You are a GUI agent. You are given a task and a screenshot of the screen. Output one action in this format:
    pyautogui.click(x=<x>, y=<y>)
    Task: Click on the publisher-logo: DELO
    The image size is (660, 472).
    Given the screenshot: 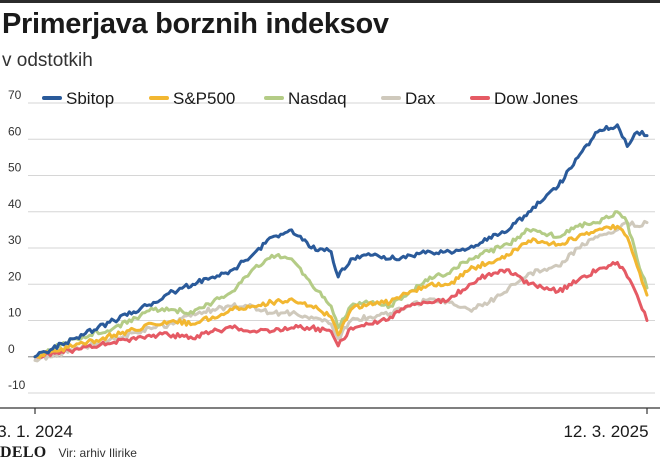 What is the action you would take?
    pyautogui.click(x=23, y=452)
    